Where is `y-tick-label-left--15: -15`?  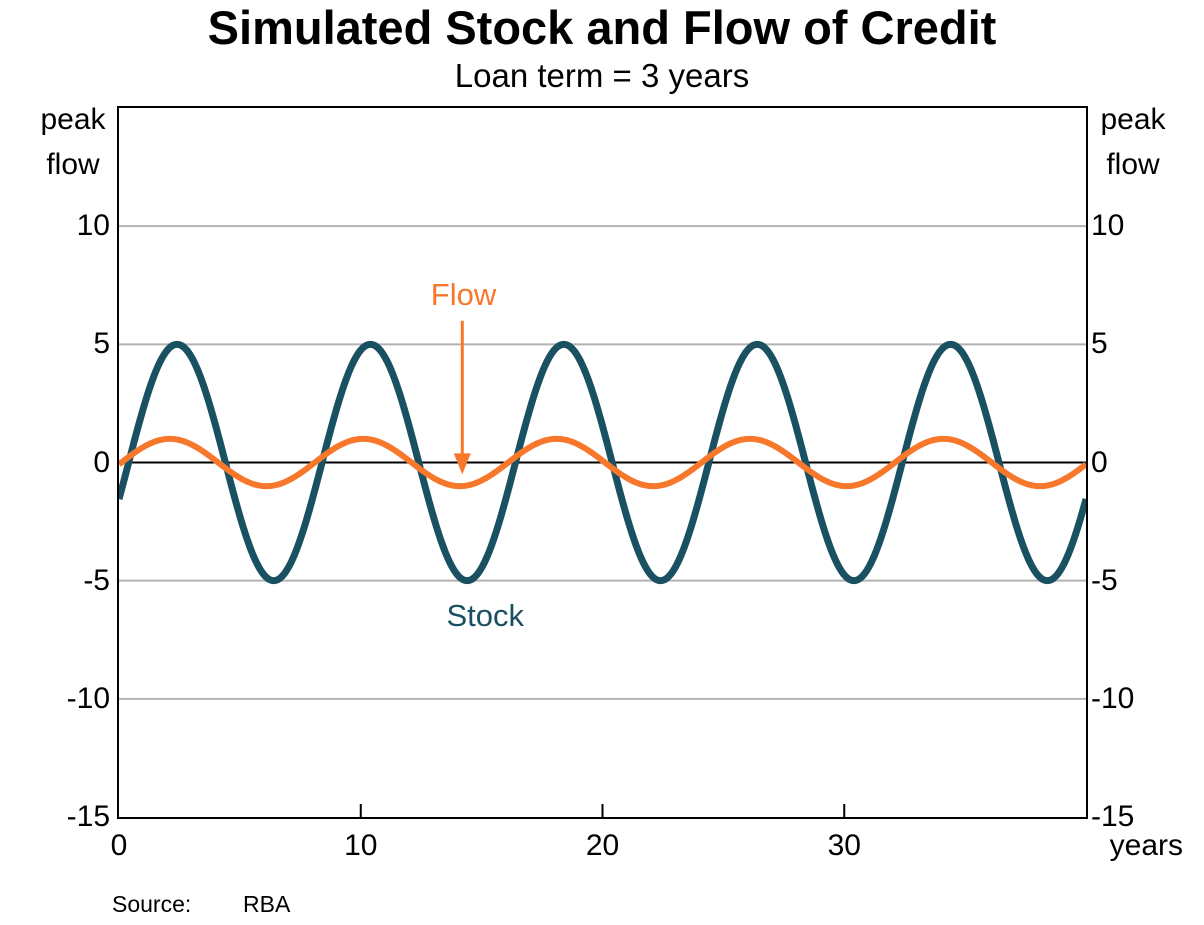 y-tick-label-left--15: -15 is located at coordinates (88, 816).